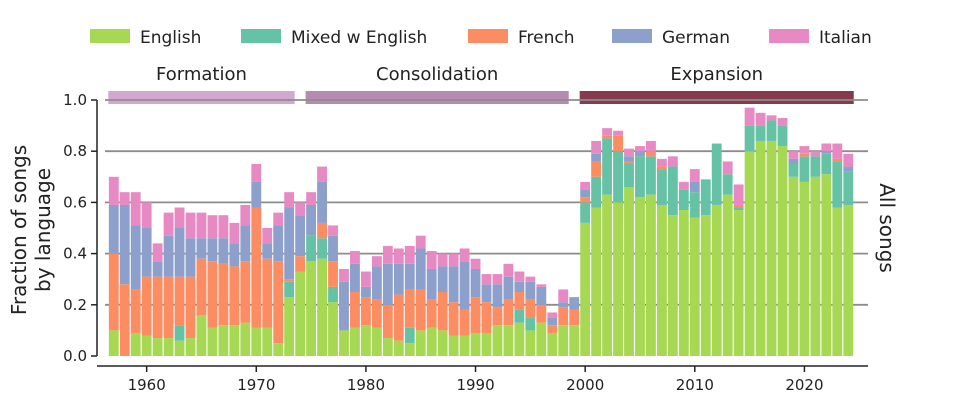  What do you see at coordinates (75, 356) in the screenshot?
I see `y-tick-label: 0.0` at bounding box center [75, 356].